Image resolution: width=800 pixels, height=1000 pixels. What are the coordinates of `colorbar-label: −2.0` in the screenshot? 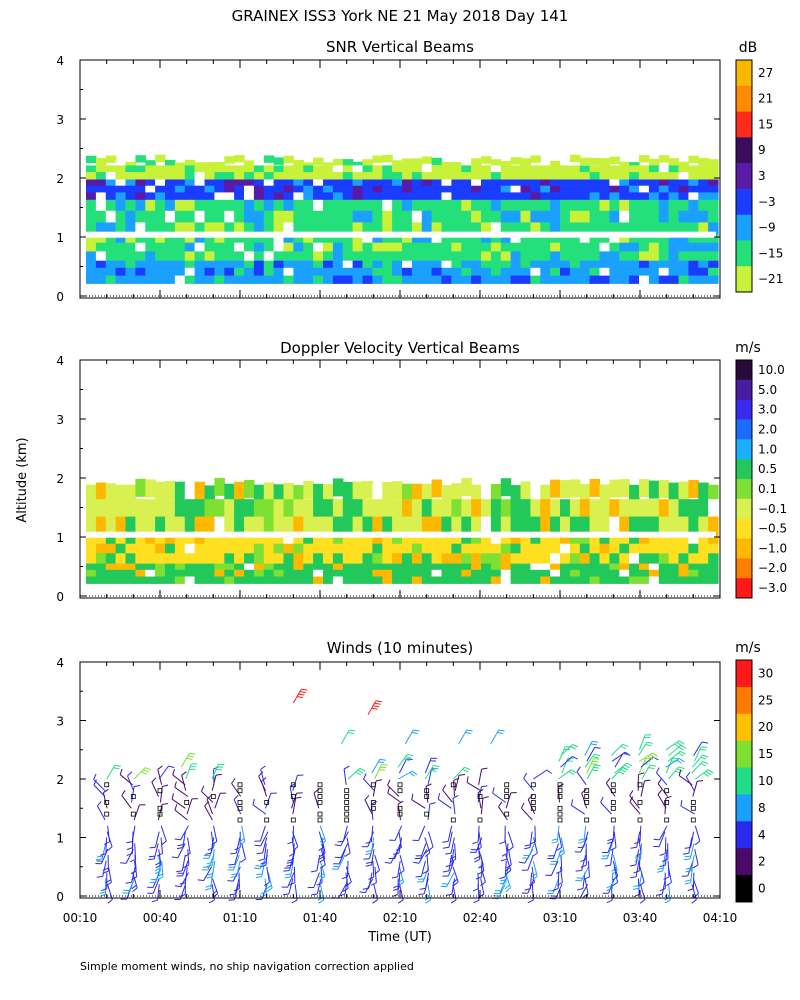 It's located at (772, 568).